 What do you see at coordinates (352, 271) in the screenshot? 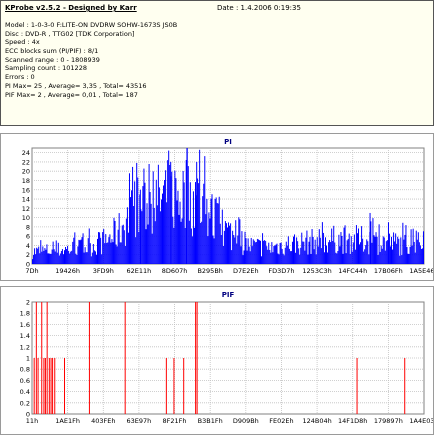
I see `x-tick-label: 14FC44h` at bounding box center [352, 271].